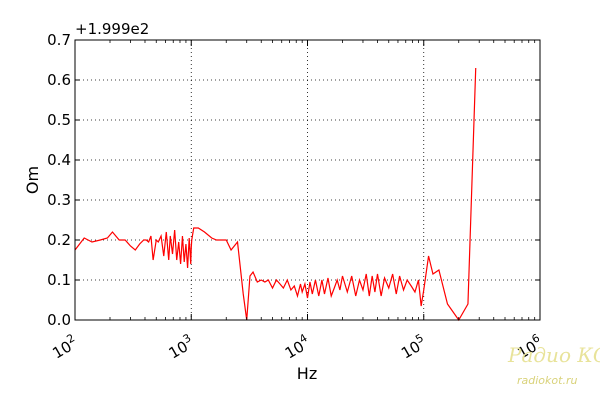  I want to click on x-tick-label: 10⁴, so click(296, 346).